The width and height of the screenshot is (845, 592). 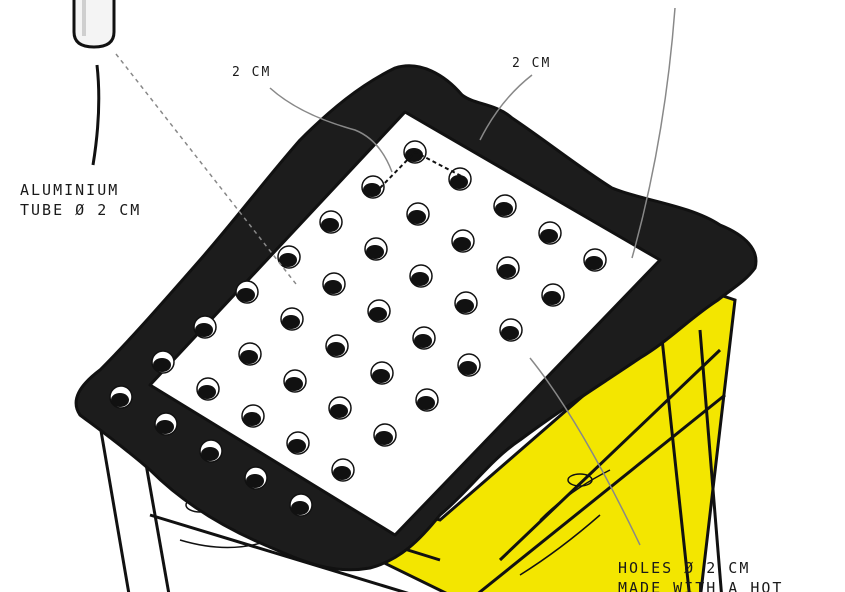 What do you see at coordinates (684, 568) in the screenshot?
I see `holes-label-line1: HOLES ø 2 CM` at bounding box center [684, 568].